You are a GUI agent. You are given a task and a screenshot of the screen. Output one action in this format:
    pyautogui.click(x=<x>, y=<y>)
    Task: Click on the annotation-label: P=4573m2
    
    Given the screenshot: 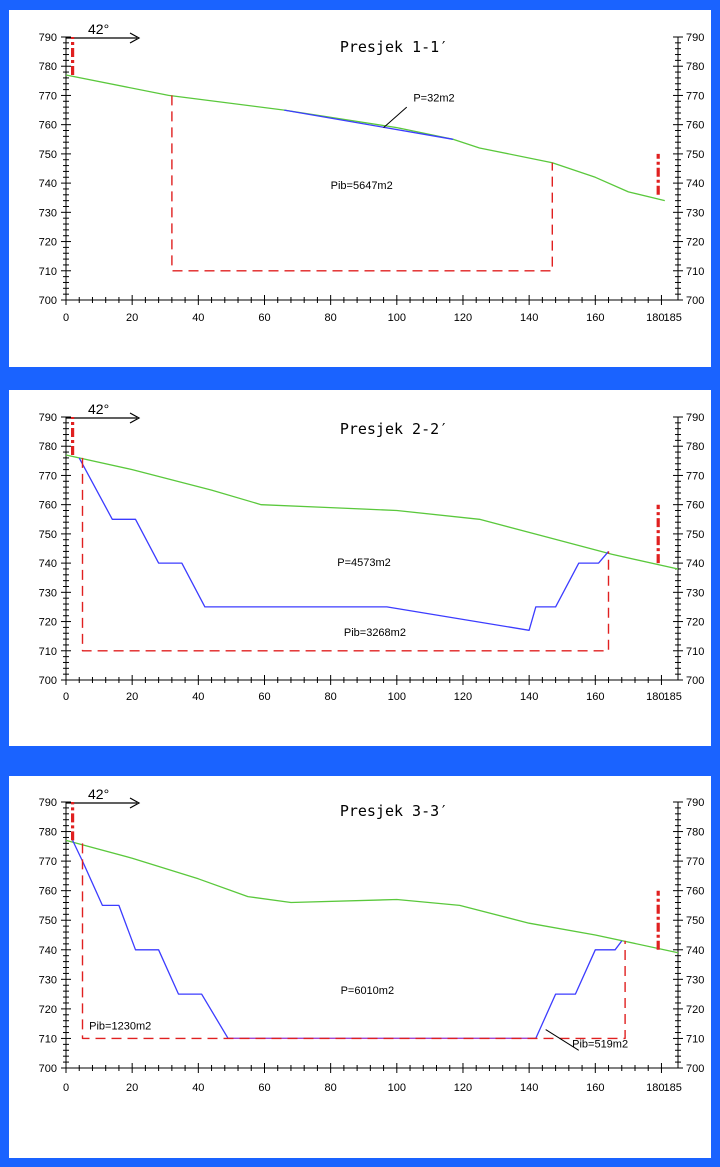 What is the action you would take?
    pyautogui.click(x=364, y=563)
    